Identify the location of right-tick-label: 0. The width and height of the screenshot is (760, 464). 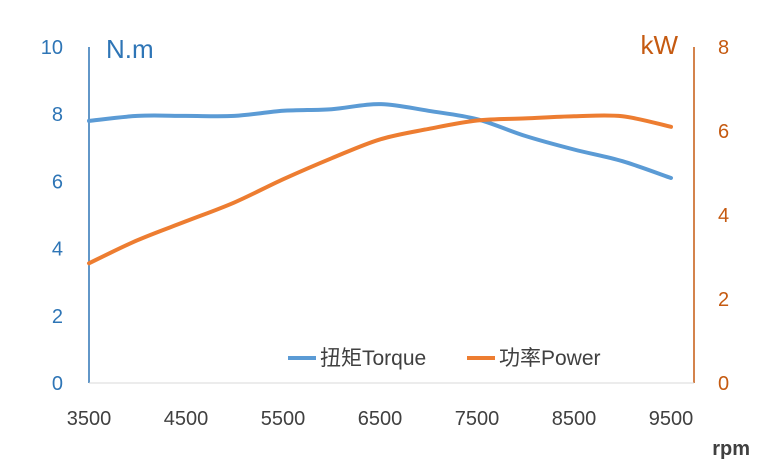
(723, 384).